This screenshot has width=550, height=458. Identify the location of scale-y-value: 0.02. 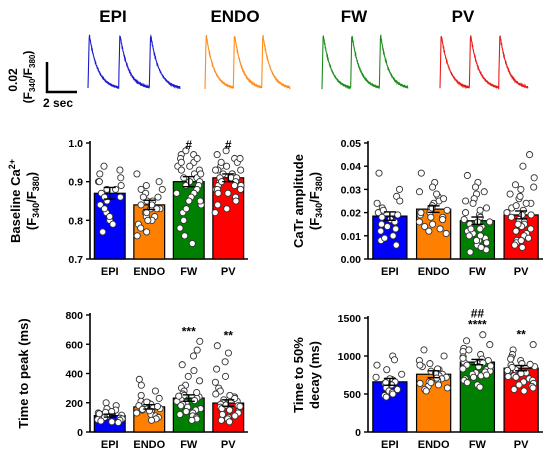
(13, 80).